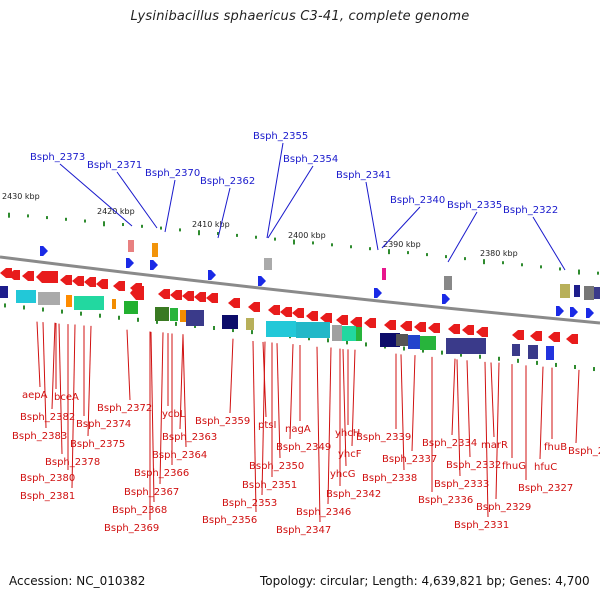  Describe the element at coordinates (545, 488) in the screenshot. I see `bottom-gene-label: Bsph_2327` at that location.